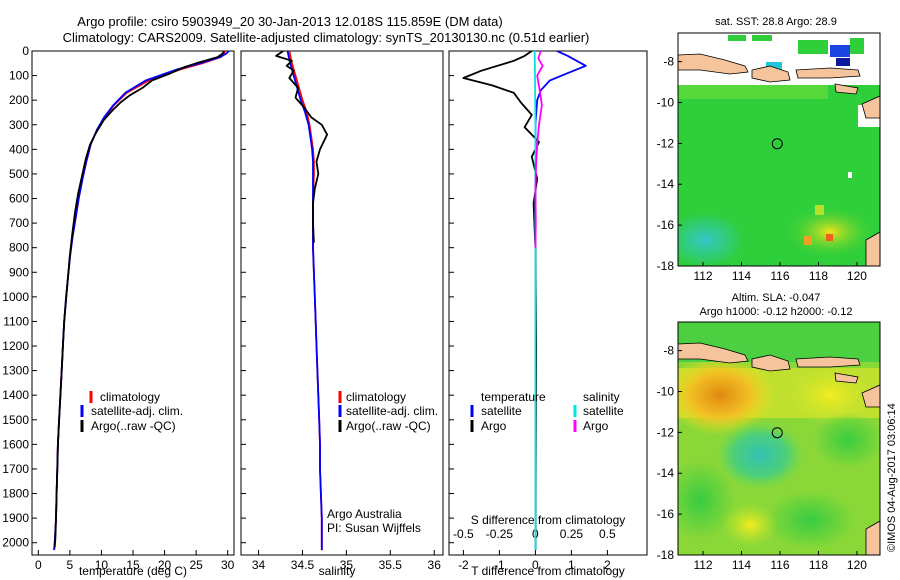  Describe the element at coordinates (15, 444) in the screenshot. I see `y-tick-label: 1600` at that location.